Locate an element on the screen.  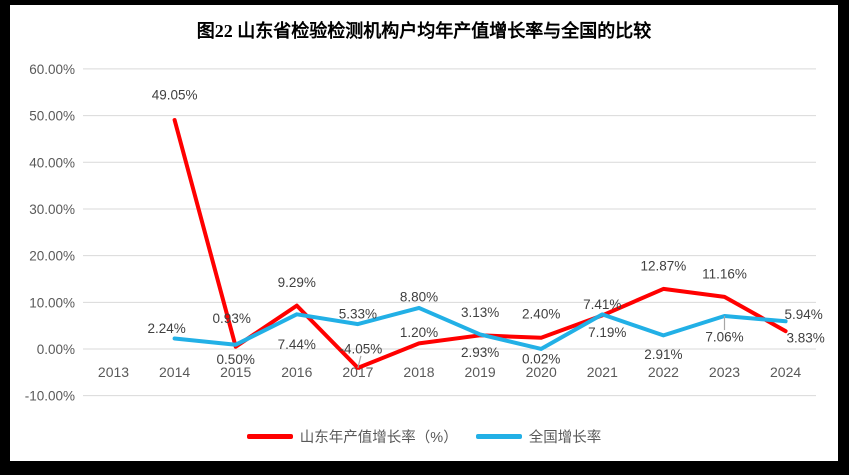
data-label: -4.05% is located at coordinates (361, 348).